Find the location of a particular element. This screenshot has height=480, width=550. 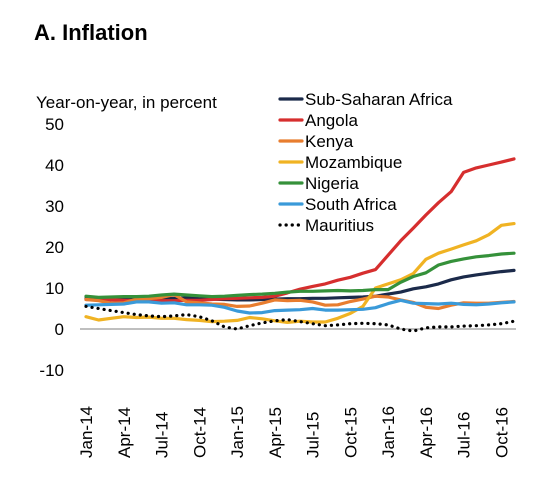

x-tick-label: Apr-15 is located at coordinates (275, 432).